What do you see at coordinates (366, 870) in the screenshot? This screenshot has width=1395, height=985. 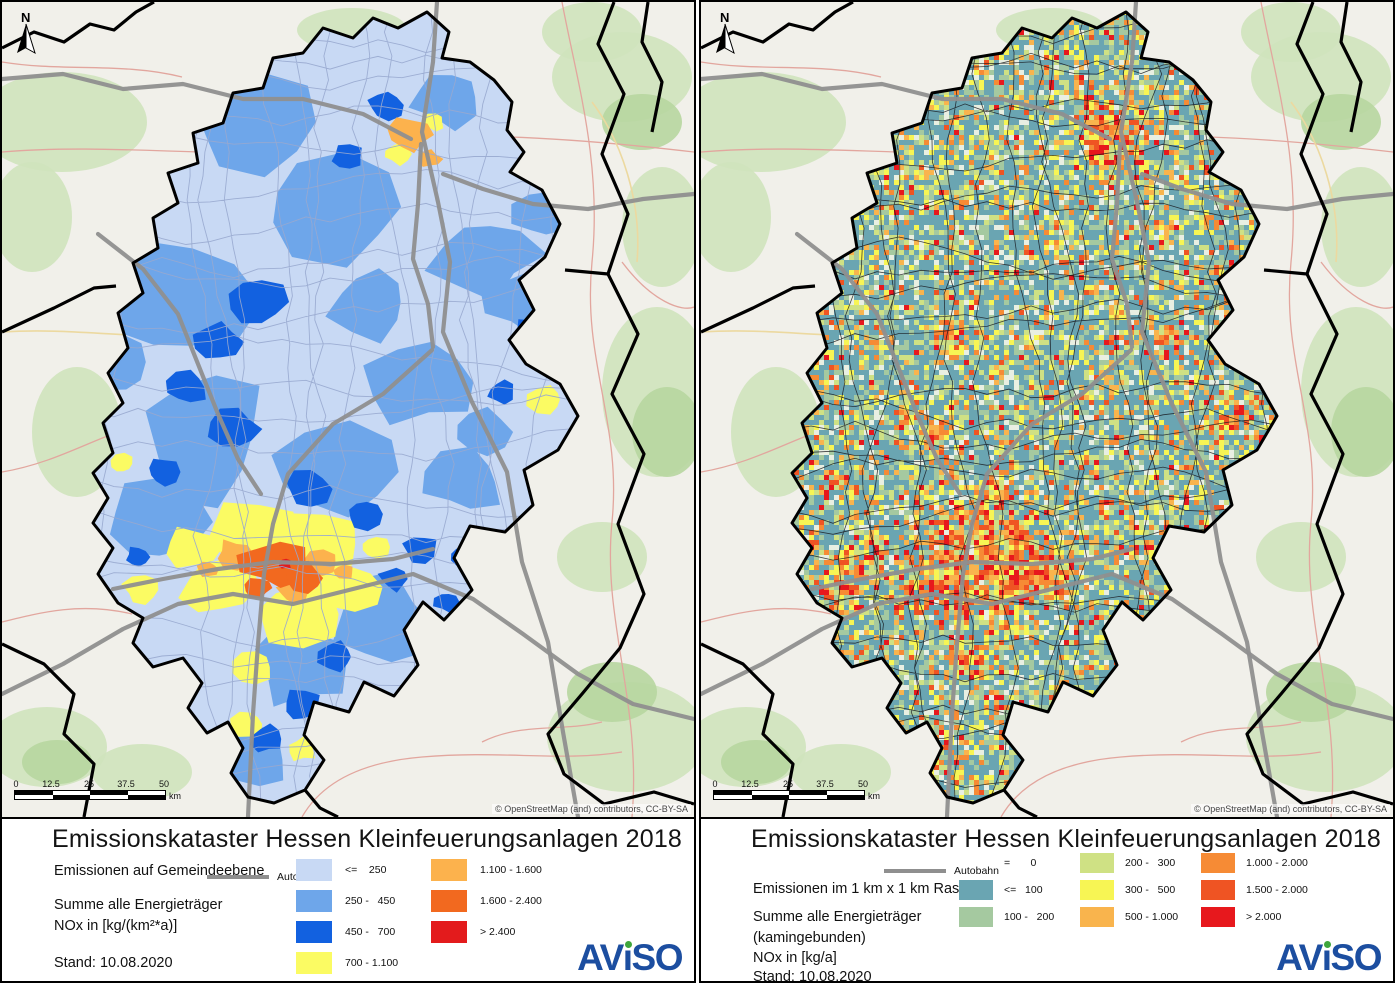 I see `legend-label: <= 250` at bounding box center [366, 870].